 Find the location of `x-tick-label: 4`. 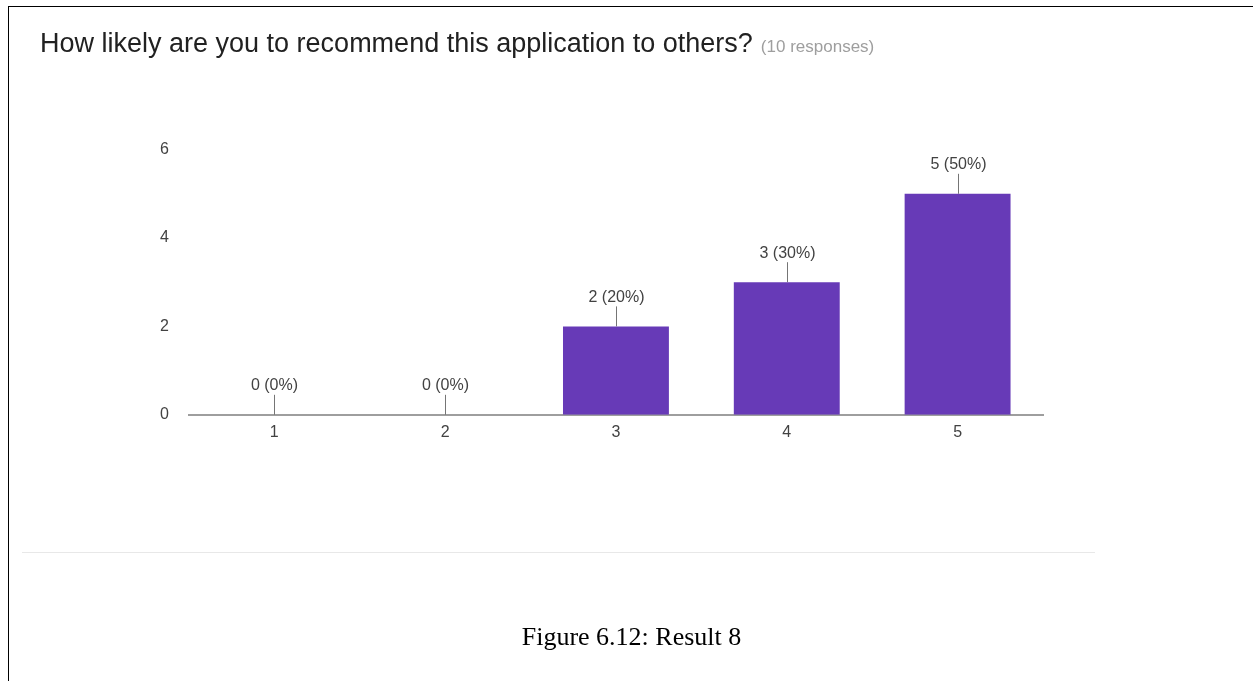

x-tick-label: 4 is located at coordinates (787, 431).